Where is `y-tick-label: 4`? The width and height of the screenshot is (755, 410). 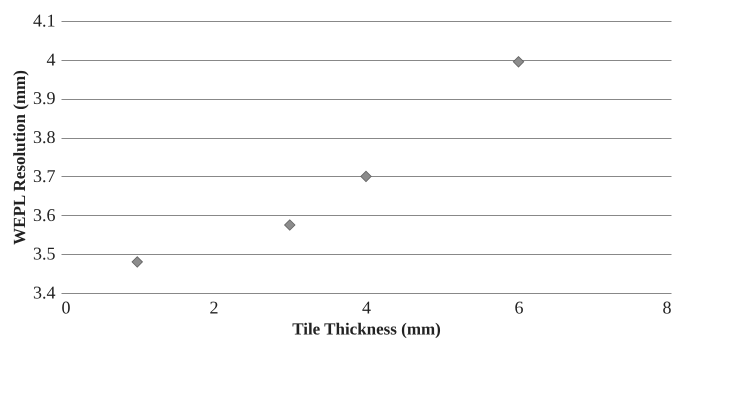 y-tick-label: 4 is located at coordinates (51, 59).